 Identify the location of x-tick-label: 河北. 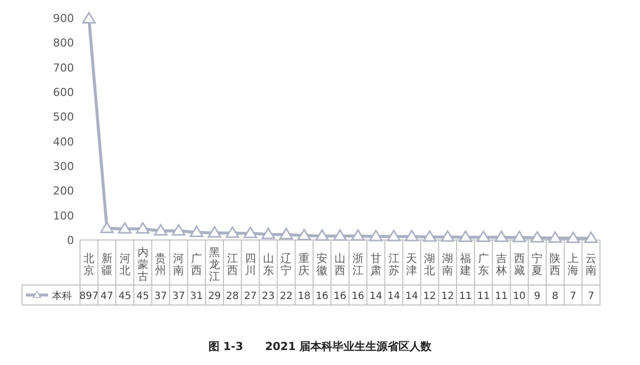
(124, 264).